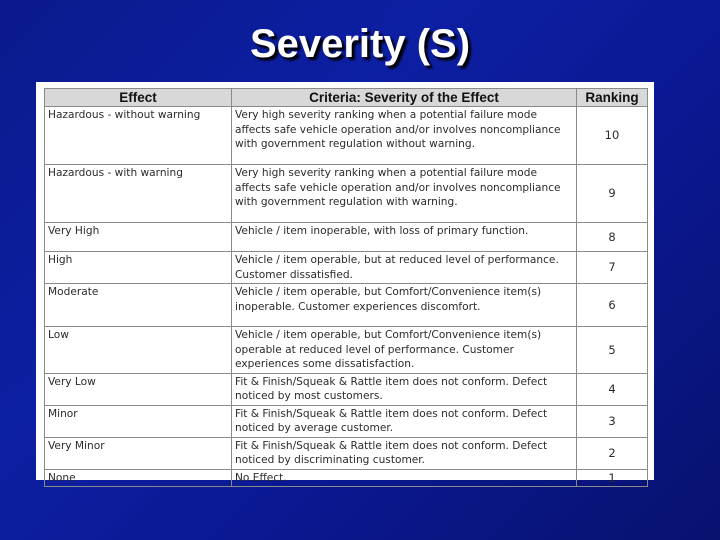 This screenshot has width=720, height=540. I want to click on ranking-cell: 7, so click(612, 267).